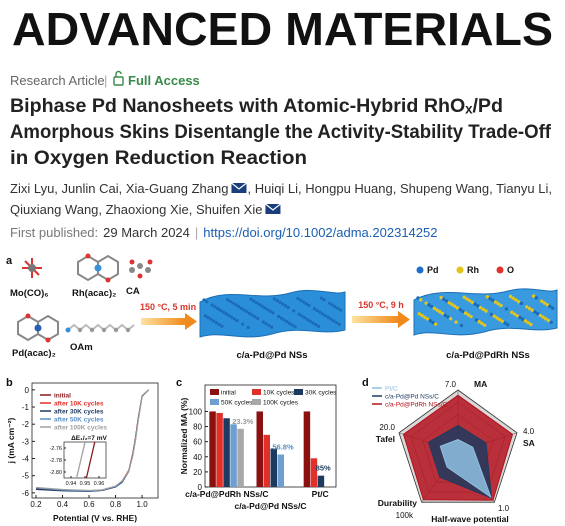 The height and width of the screenshot is (526, 565). Describe the element at coordinates (433, 270) in the screenshot. I see `legend-label: Pd` at that location.